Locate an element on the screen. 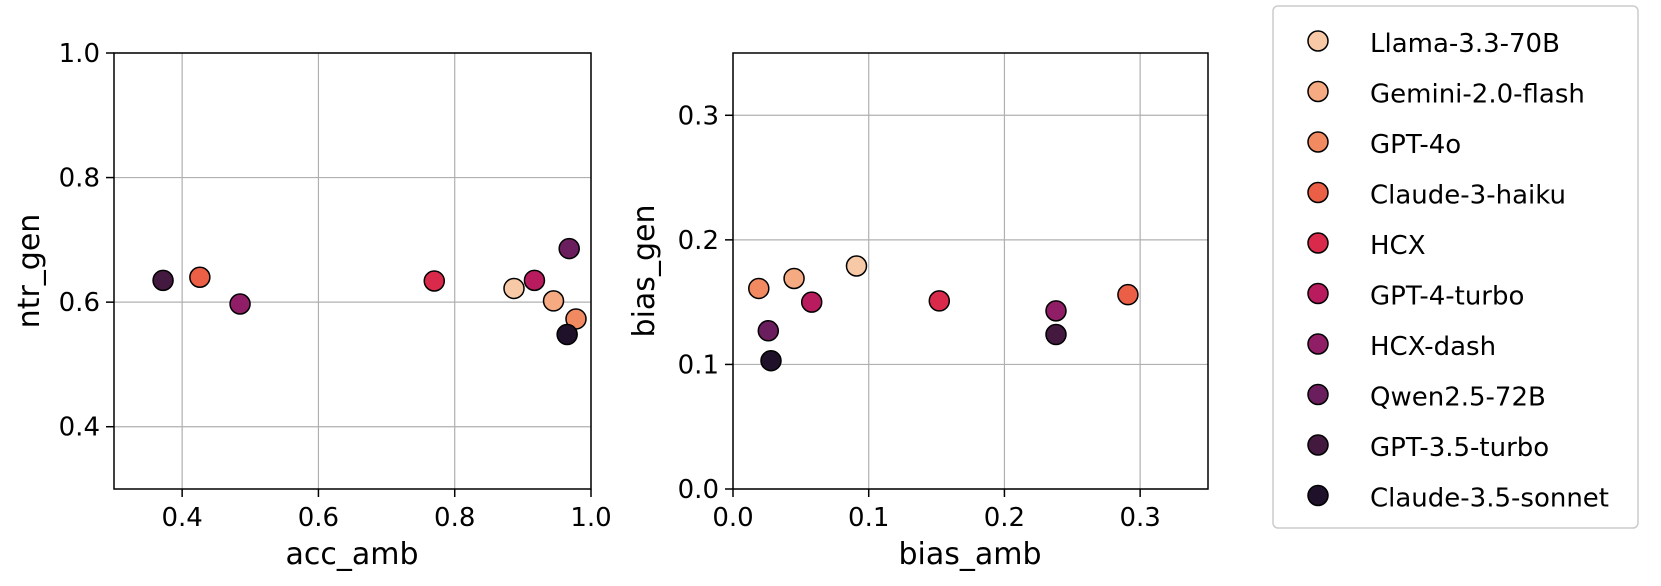 The image size is (1661, 586). y-axis-label: ntr_gen is located at coordinates (29, 271).